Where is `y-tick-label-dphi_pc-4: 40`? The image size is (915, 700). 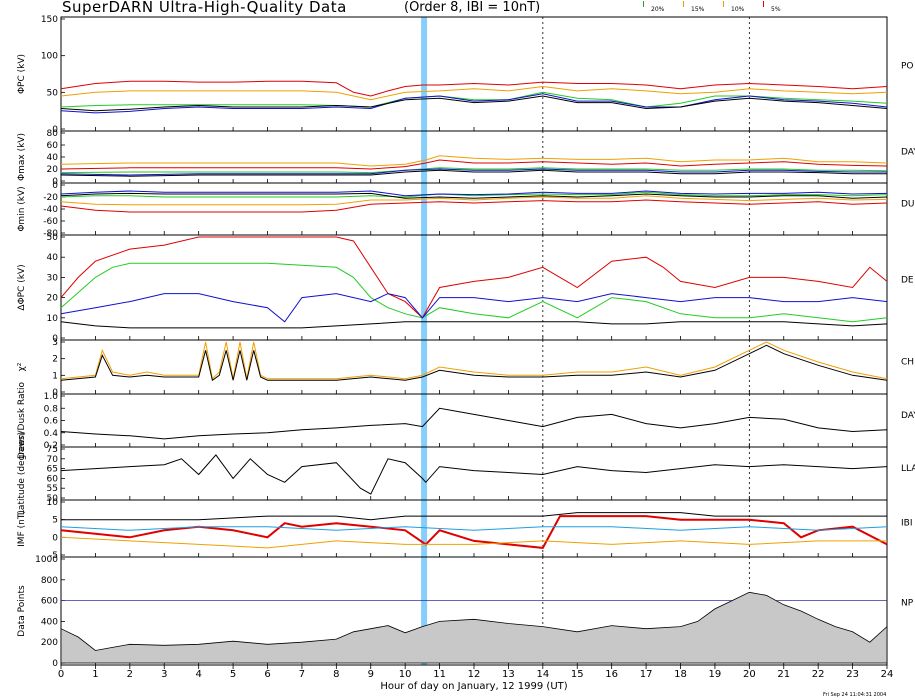 y-tick-label-dphi_pc-4: 40 is located at coordinates (53, 258).